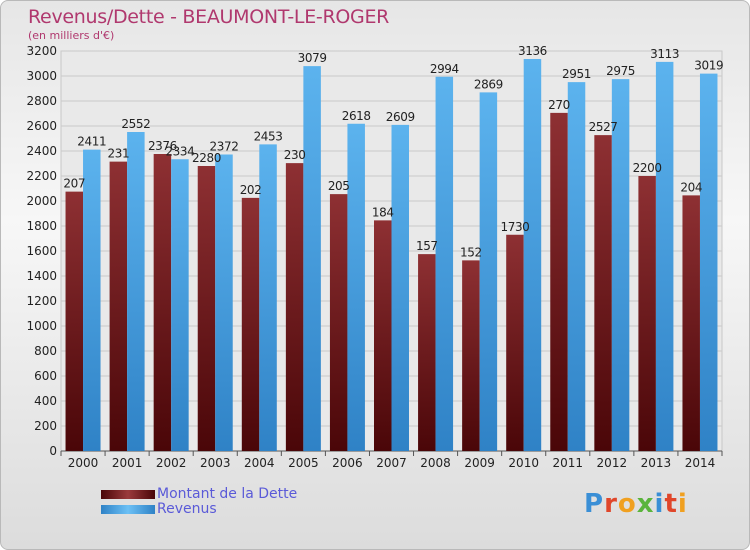 The height and width of the screenshot is (550, 750). I want to click on y-tick-label: 1600, so click(41, 251).